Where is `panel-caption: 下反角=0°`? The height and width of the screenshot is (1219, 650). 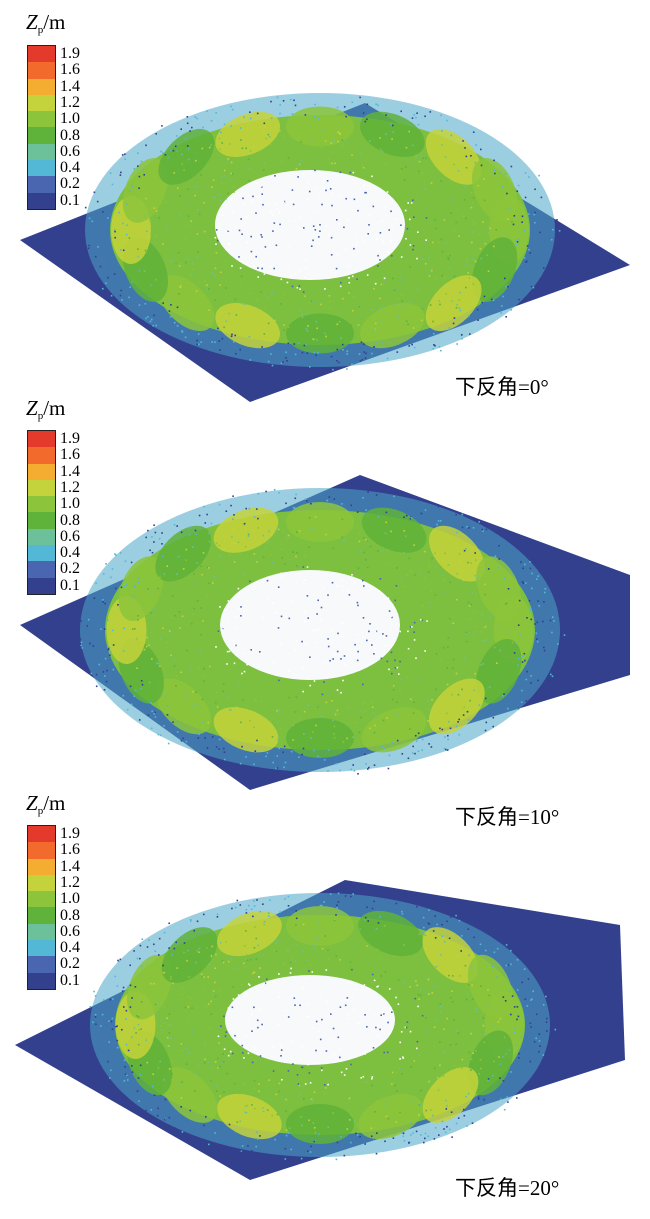 panel-caption: 下反角=0° is located at coordinates (502, 387).